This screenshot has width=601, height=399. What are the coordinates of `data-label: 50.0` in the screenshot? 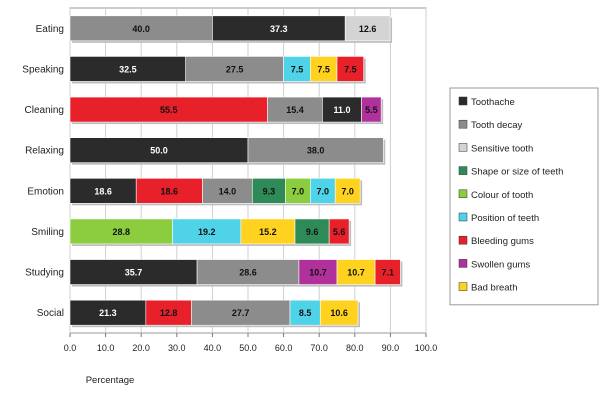 It's located at (159, 151).